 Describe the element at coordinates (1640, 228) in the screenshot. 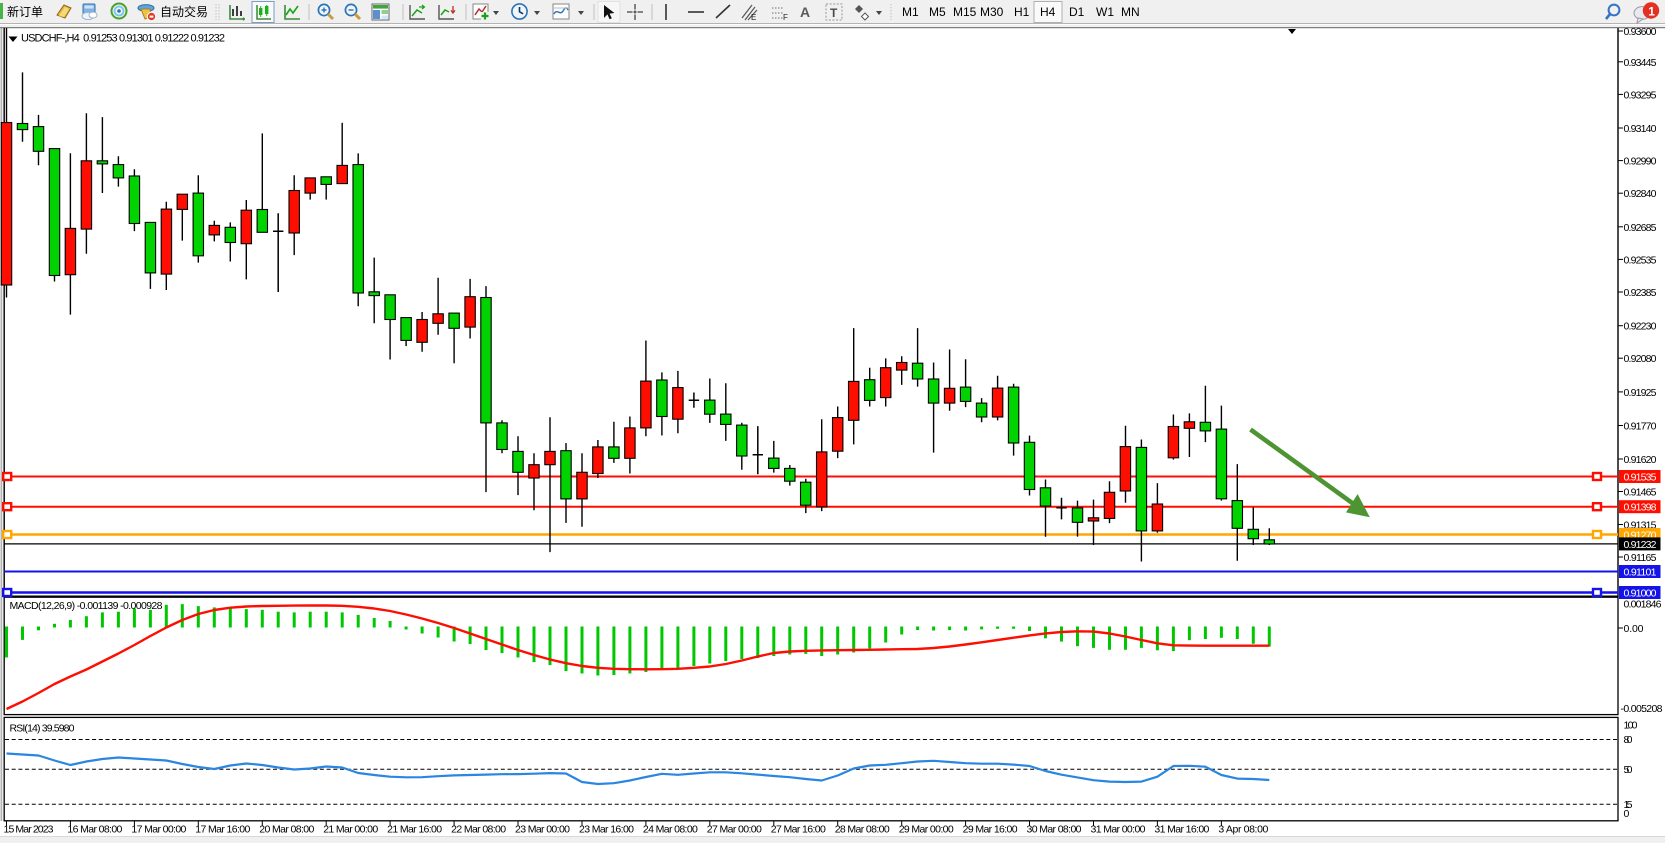

I see `svg-text: 0.92685` at that location.